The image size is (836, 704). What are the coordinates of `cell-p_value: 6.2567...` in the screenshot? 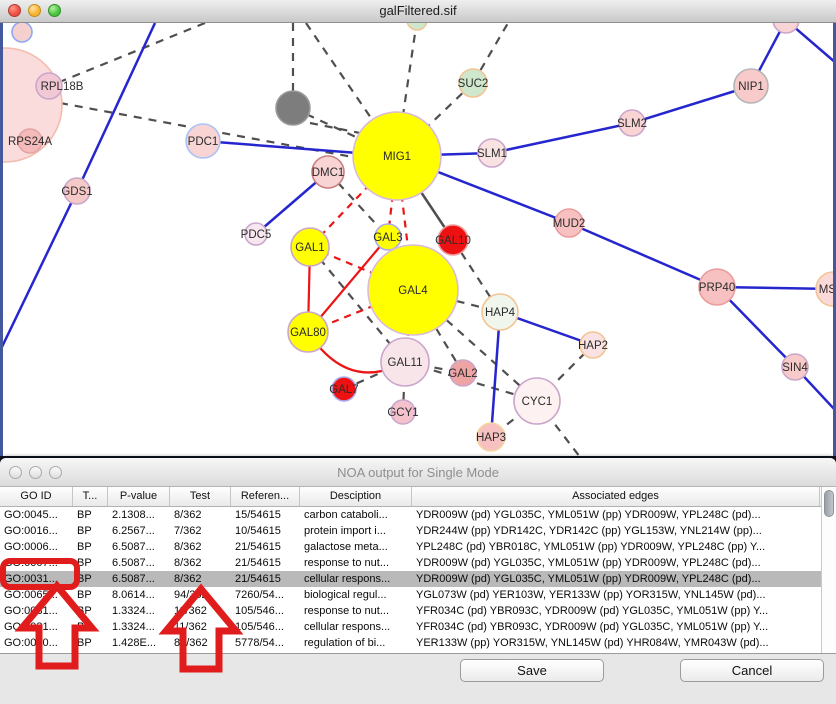 It's located at (133, 531).